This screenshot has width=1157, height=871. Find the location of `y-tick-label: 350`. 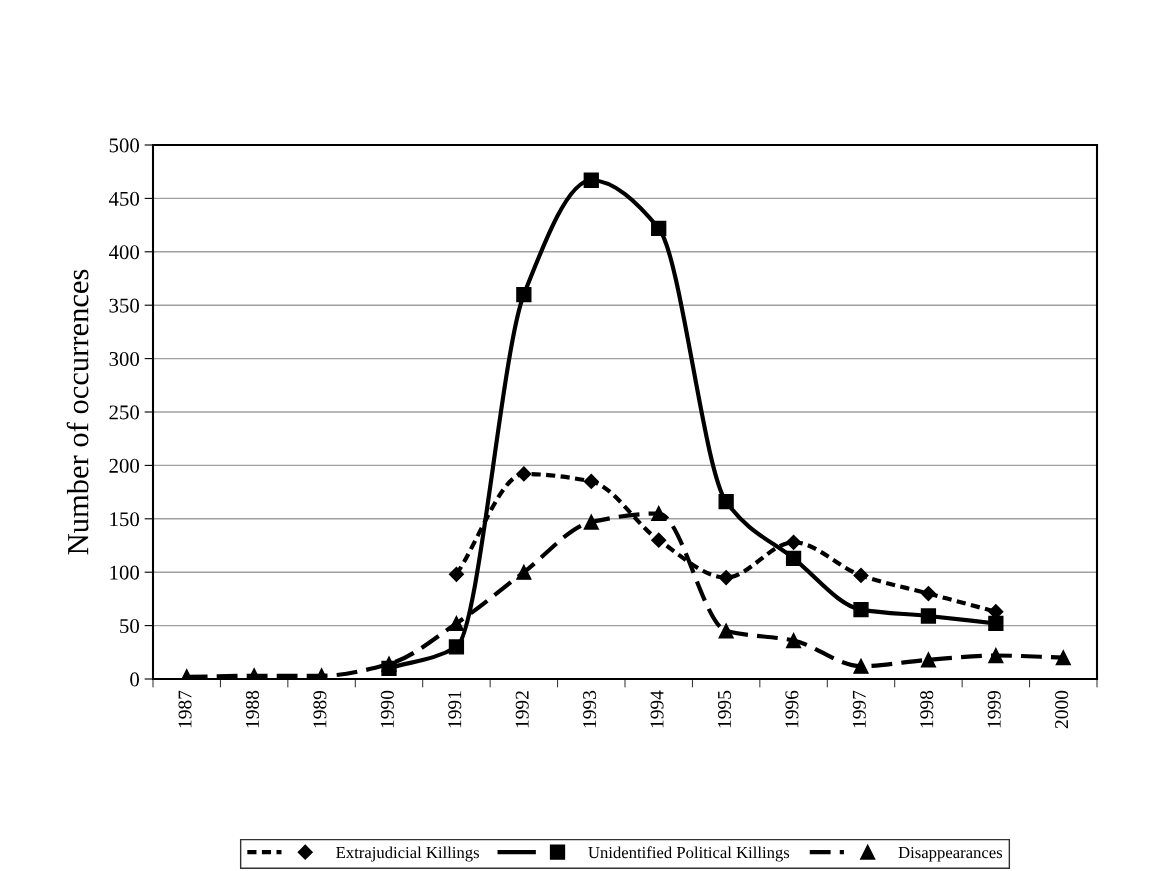

y-tick-label: 350 is located at coordinates (124, 305).